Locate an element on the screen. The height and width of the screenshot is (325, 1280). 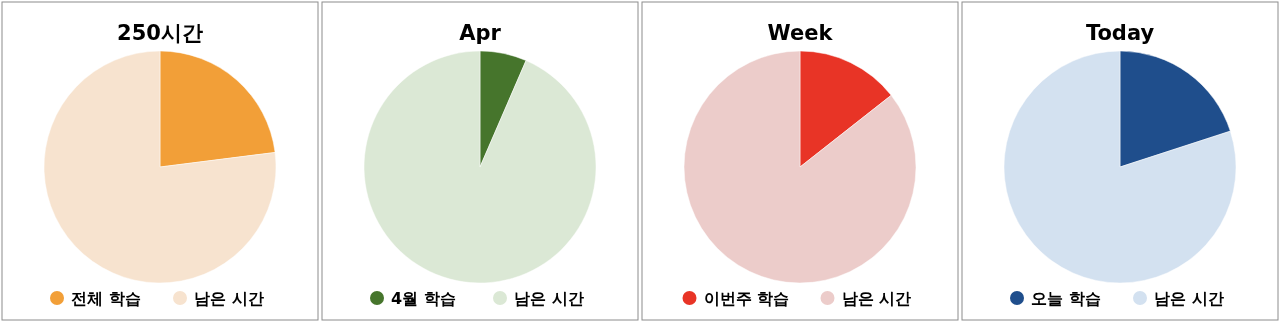
legend-label: 이번주 학습 is located at coordinates (746, 298).